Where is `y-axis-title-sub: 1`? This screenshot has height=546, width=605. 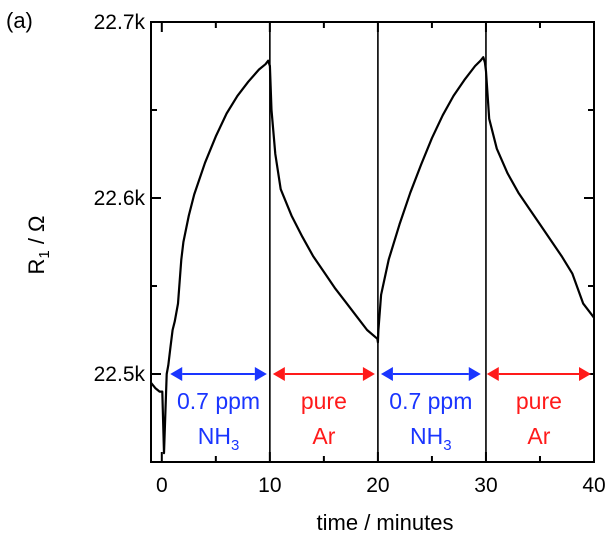
y-axis-title-sub: 1 is located at coordinates (44, 254).